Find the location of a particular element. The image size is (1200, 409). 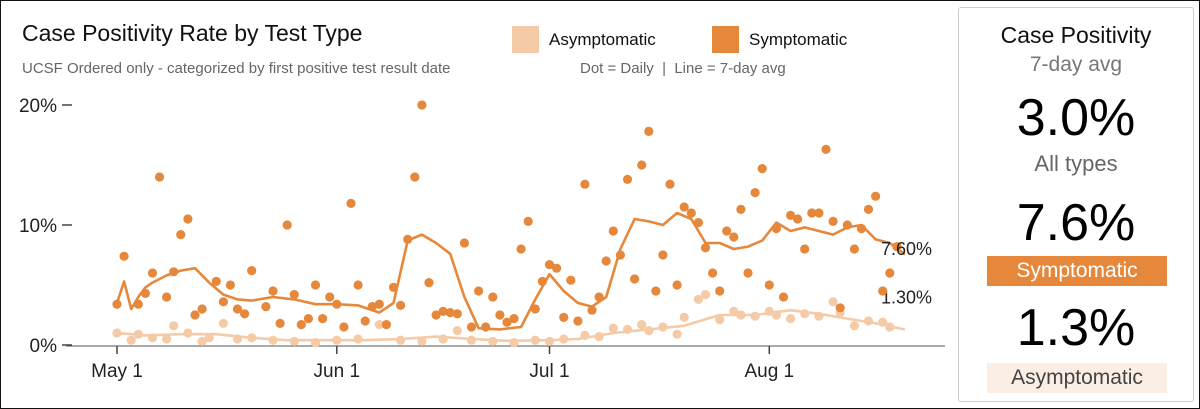

kpi-symptomatic-badge: Symptomatic is located at coordinates (1077, 271).